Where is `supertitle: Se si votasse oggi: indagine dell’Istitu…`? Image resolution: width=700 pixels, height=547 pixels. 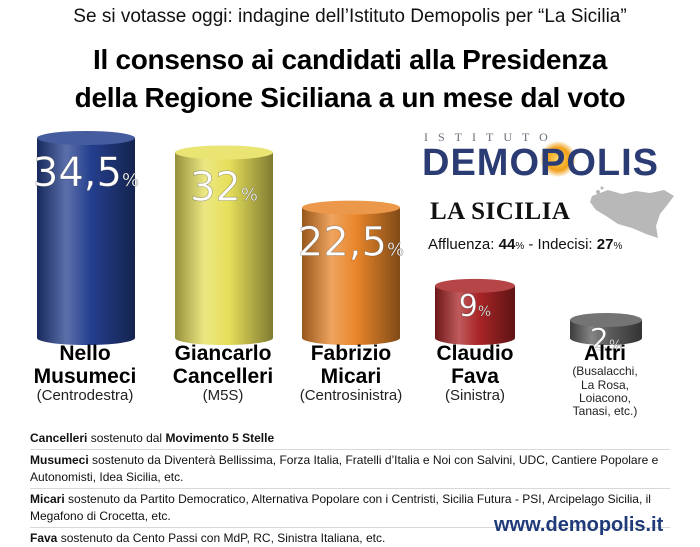 supertitle: Se si votasse oggi: indagine dell’Istitu… is located at coordinates (350, 16).